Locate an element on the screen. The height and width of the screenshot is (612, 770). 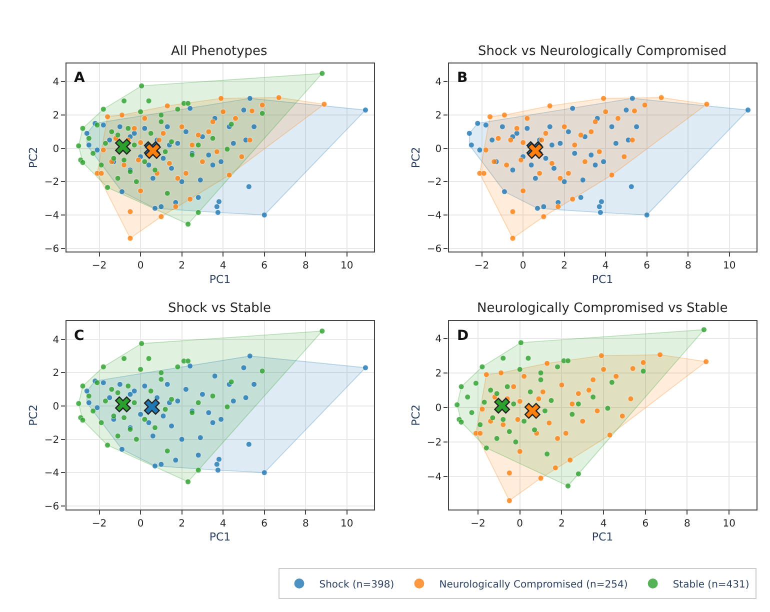
chart-title: Neurologically Compromised vs Stable is located at coordinates (602, 308).